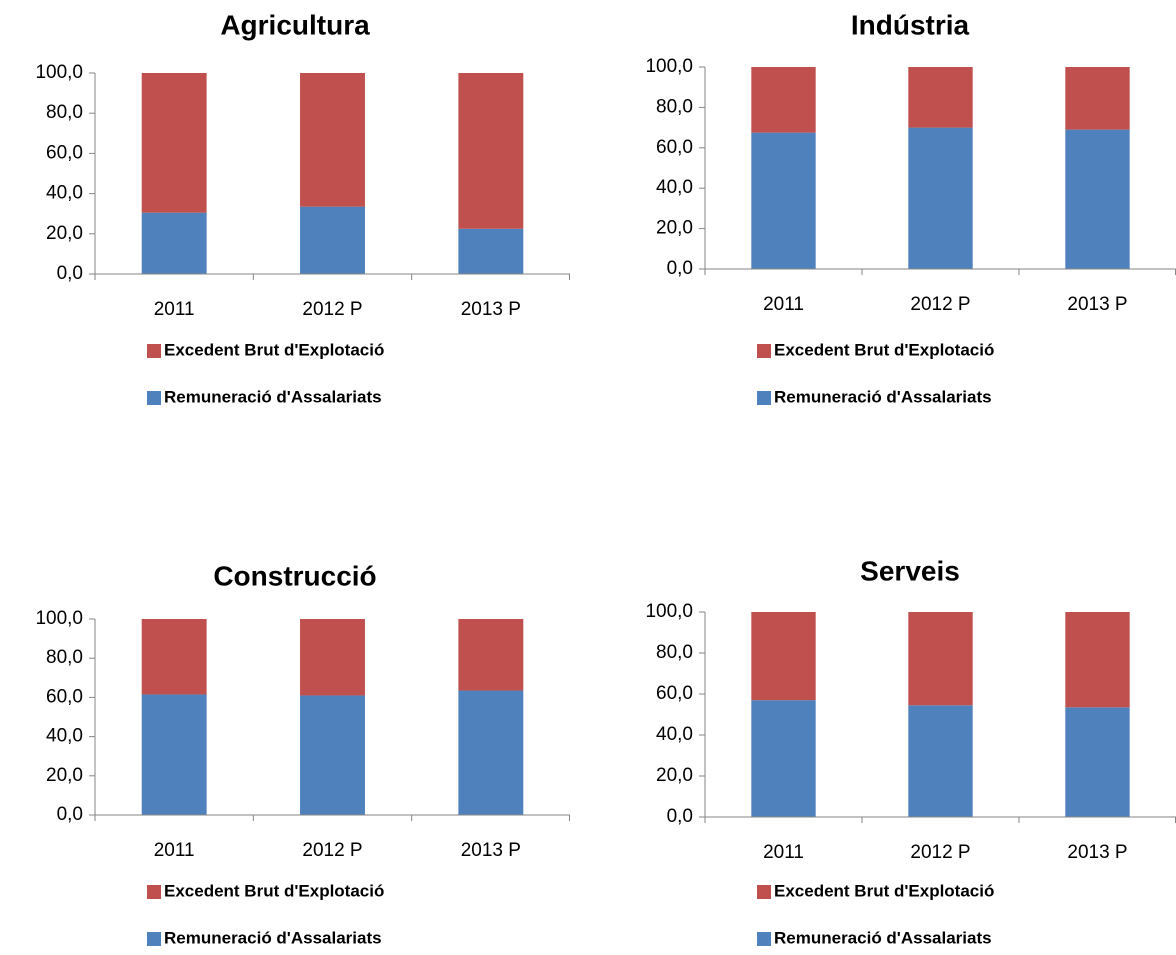  I want to click on chart-title: Construcció, so click(294, 575).